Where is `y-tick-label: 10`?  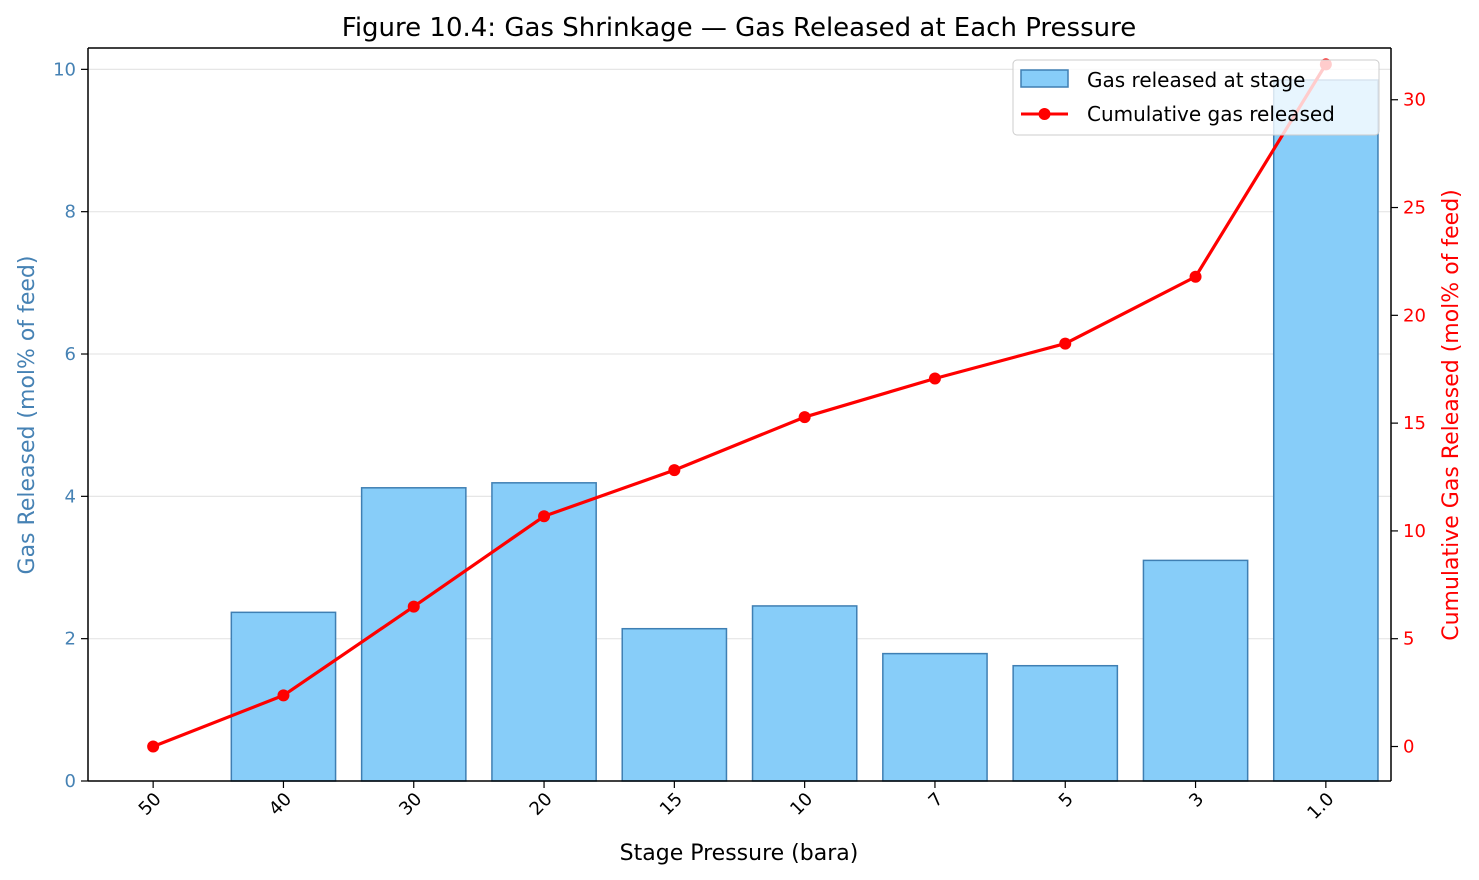
y-tick-label: 10 is located at coordinates (64, 69).